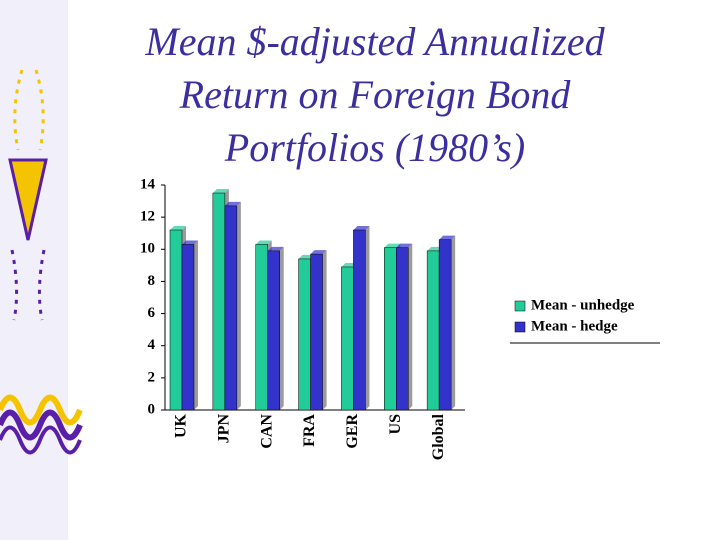 This screenshot has width=720, height=540. What do you see at coordinates (152, 313) in the screenshot?
I see `y-tick-label: 6` at bounding box center [152, 313].